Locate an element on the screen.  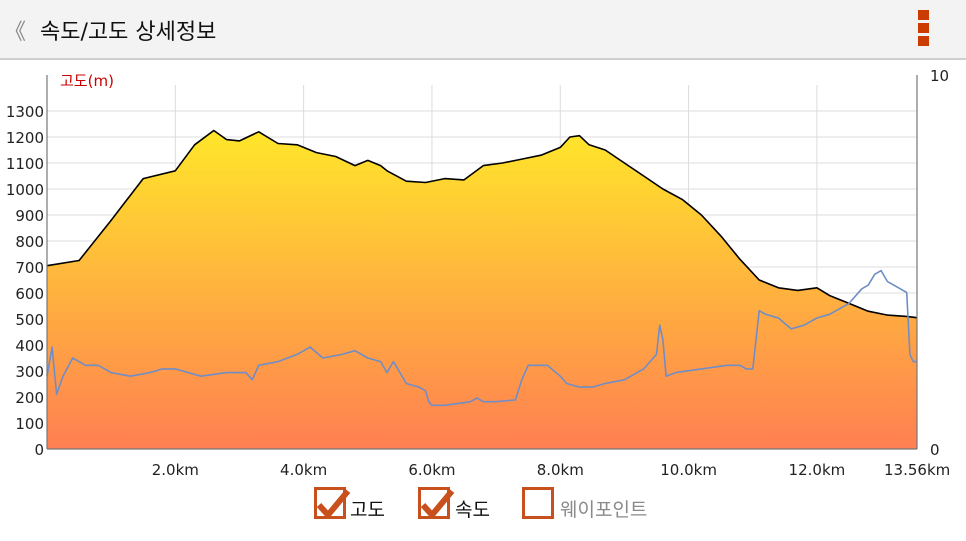
y-tick-label-left: 1000 is located at coordinates (25, 190).